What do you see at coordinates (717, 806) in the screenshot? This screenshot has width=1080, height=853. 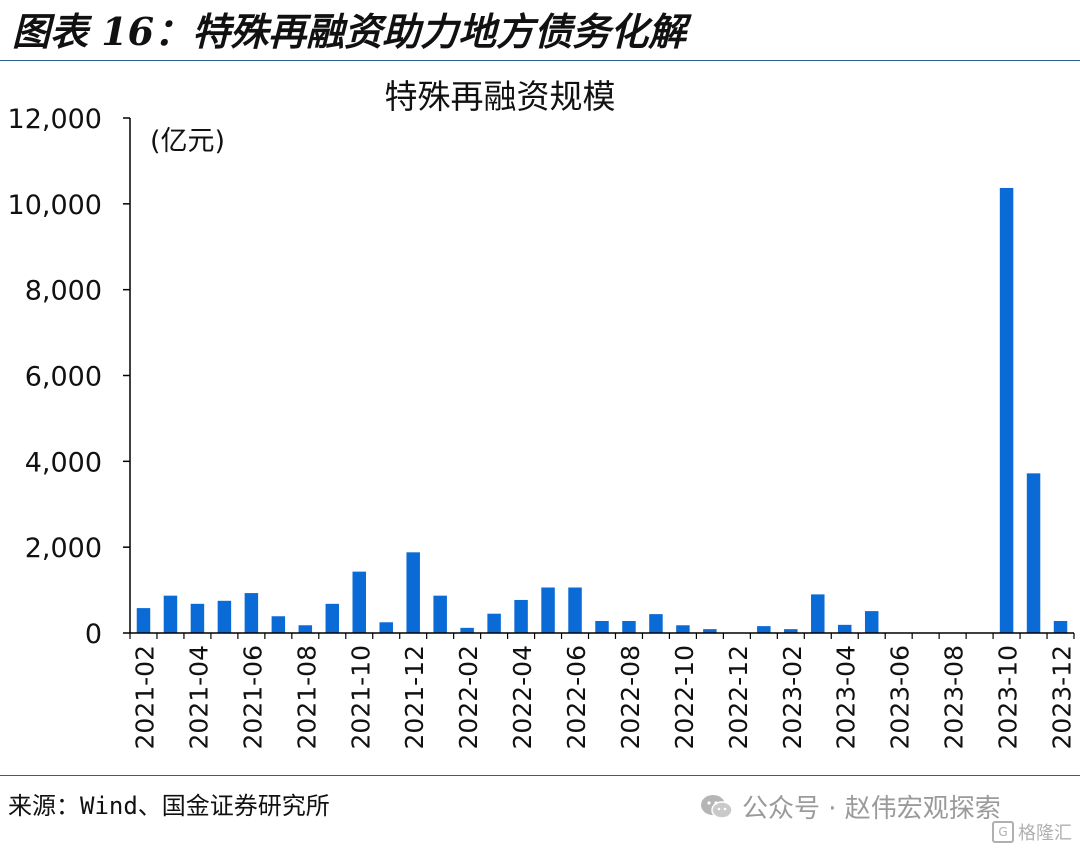 I see `wechat-icon` at bounding box center [717, 806].